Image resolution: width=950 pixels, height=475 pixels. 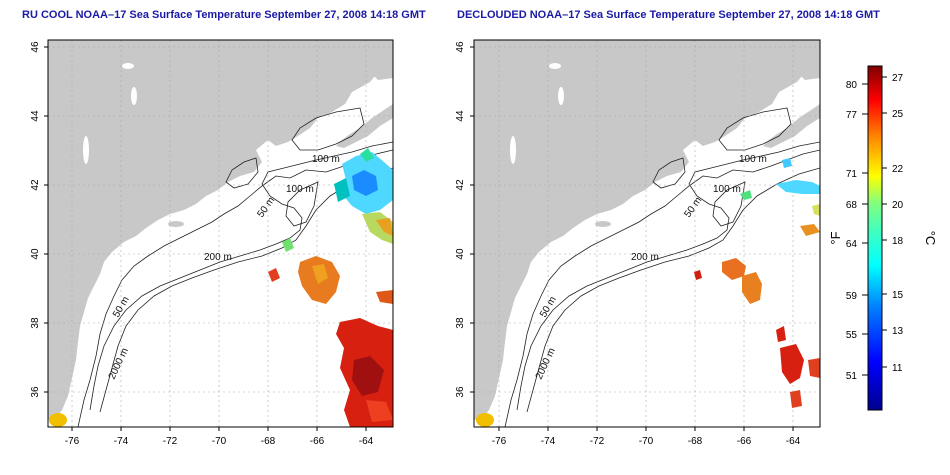 I want to click on left-island, so click(x=176, y=224).